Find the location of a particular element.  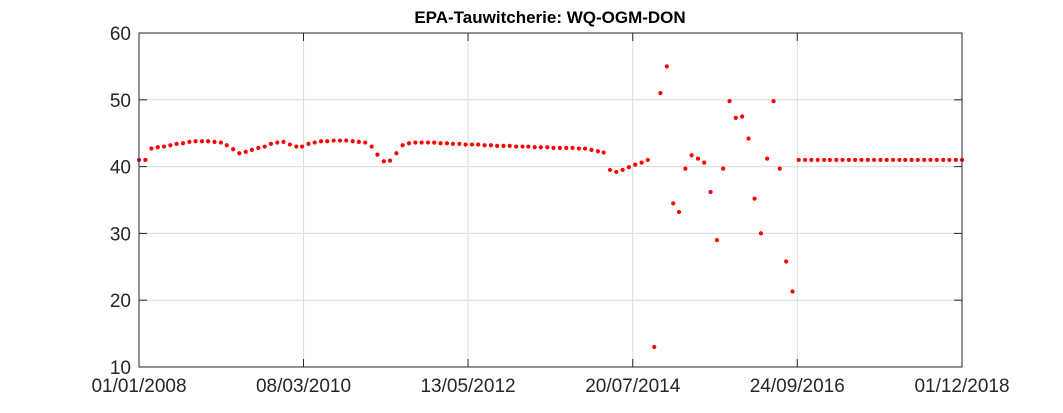

y-tick-label: 20 is located at coordinates (120, 301).